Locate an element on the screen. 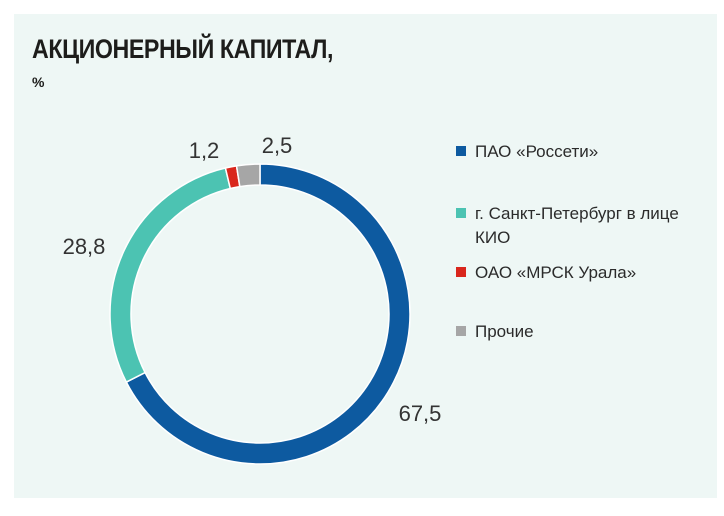 This screenshot has height=516, width=724. legend-item-mrsk-urala: ОАО «МРСК Урала» is located at coordinates (585, 273).